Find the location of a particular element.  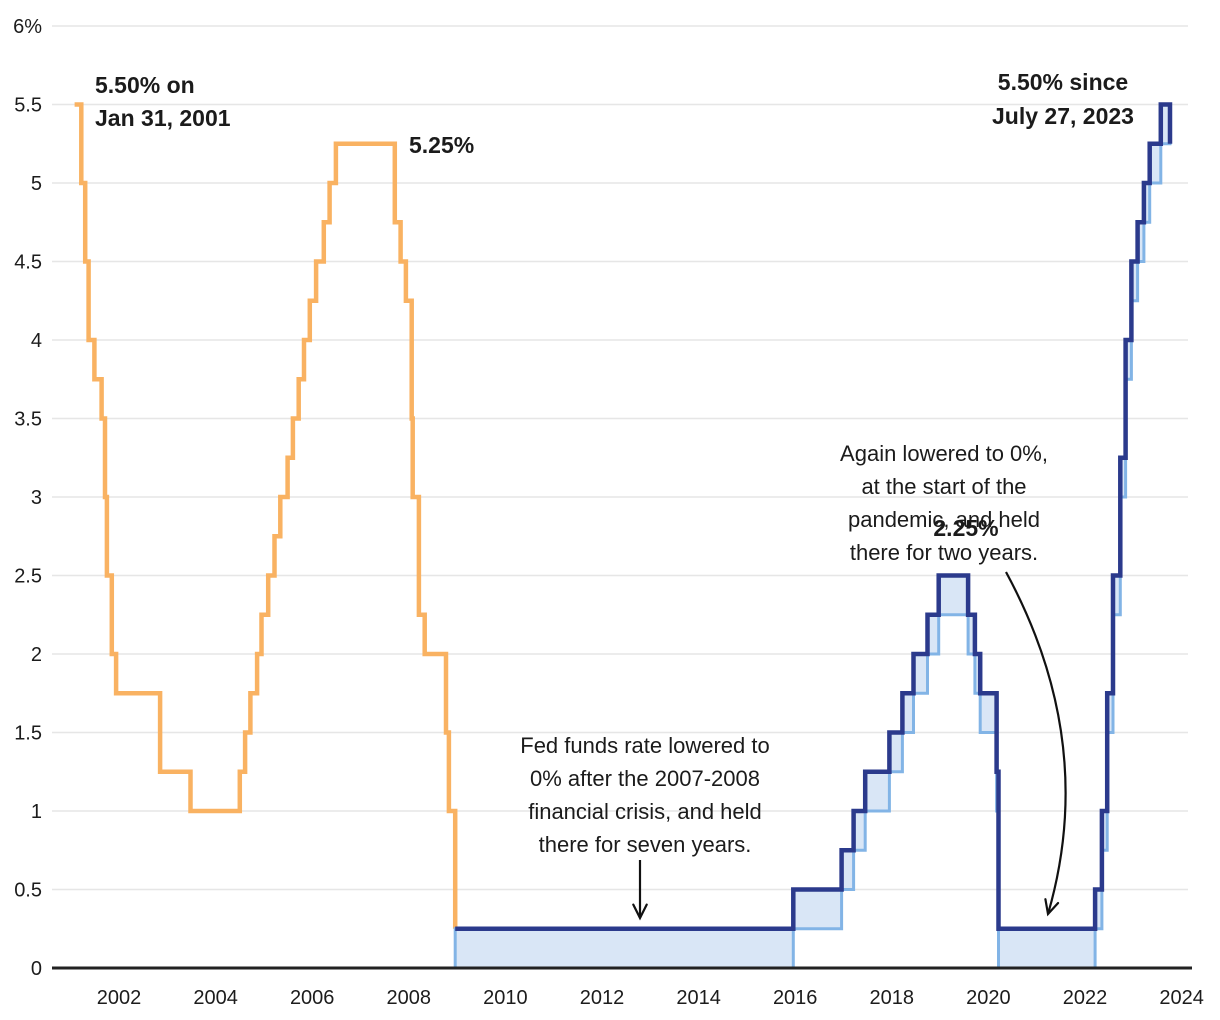

pandemic-note-line: Again lowered to 0%, is located at coordinates (944, 453).